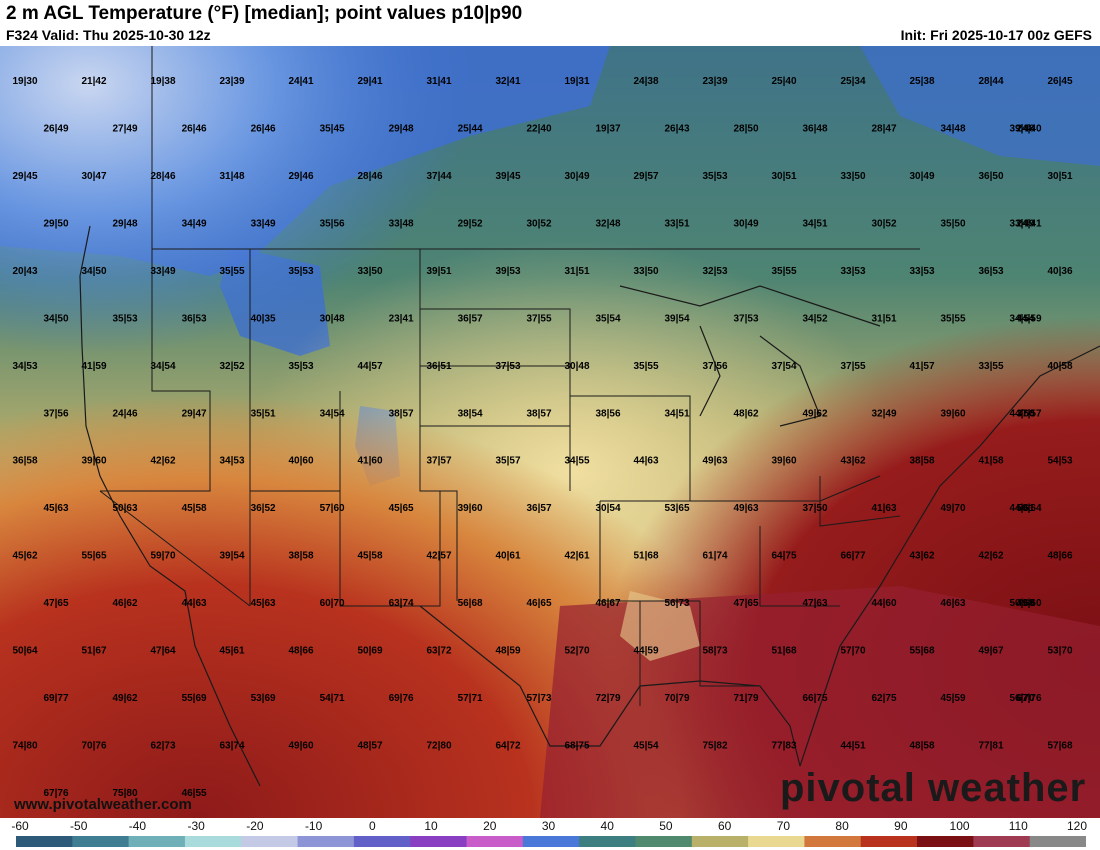 The height and width of the screenshot is (850, 1100). I want to click on point-value-label: 55|69, so click(194, 698).